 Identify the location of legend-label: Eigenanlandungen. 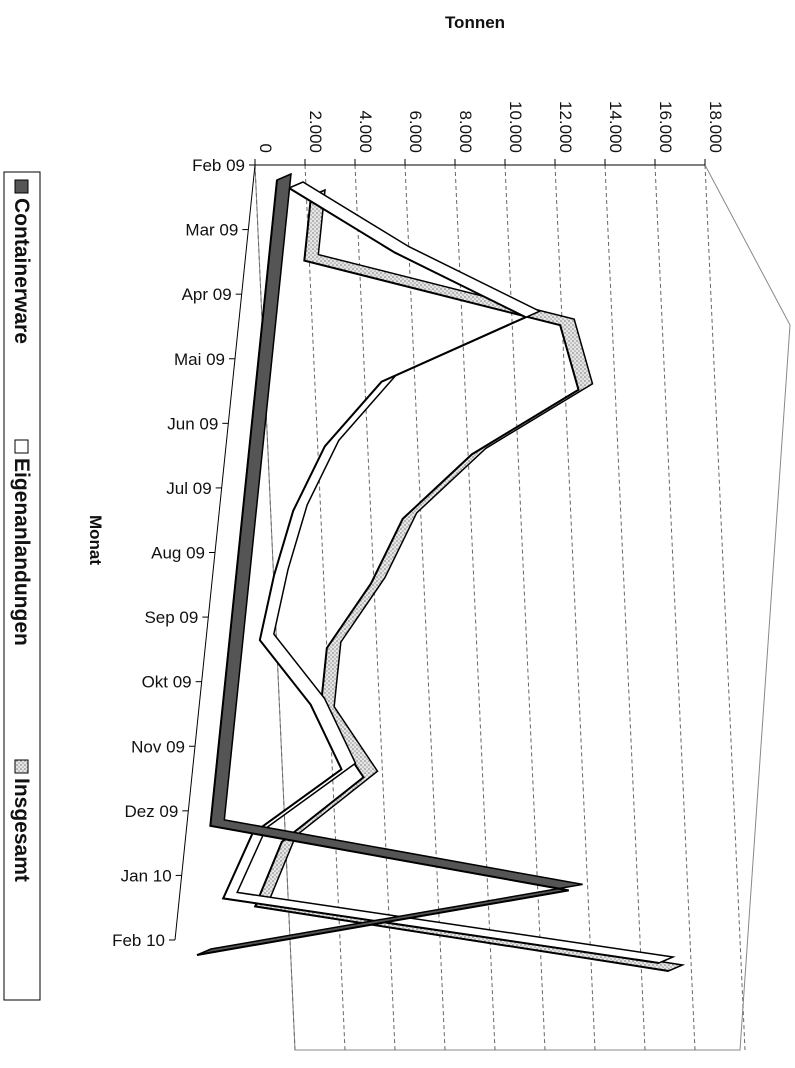
(21, 552).